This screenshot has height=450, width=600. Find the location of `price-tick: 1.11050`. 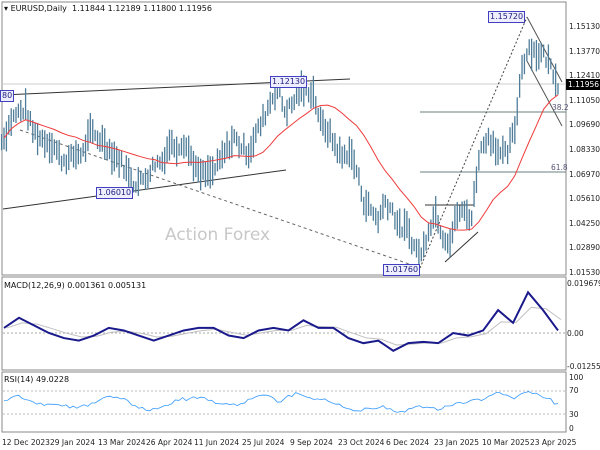

price-tick: 1.11050 is located at coordinates (584, 100).